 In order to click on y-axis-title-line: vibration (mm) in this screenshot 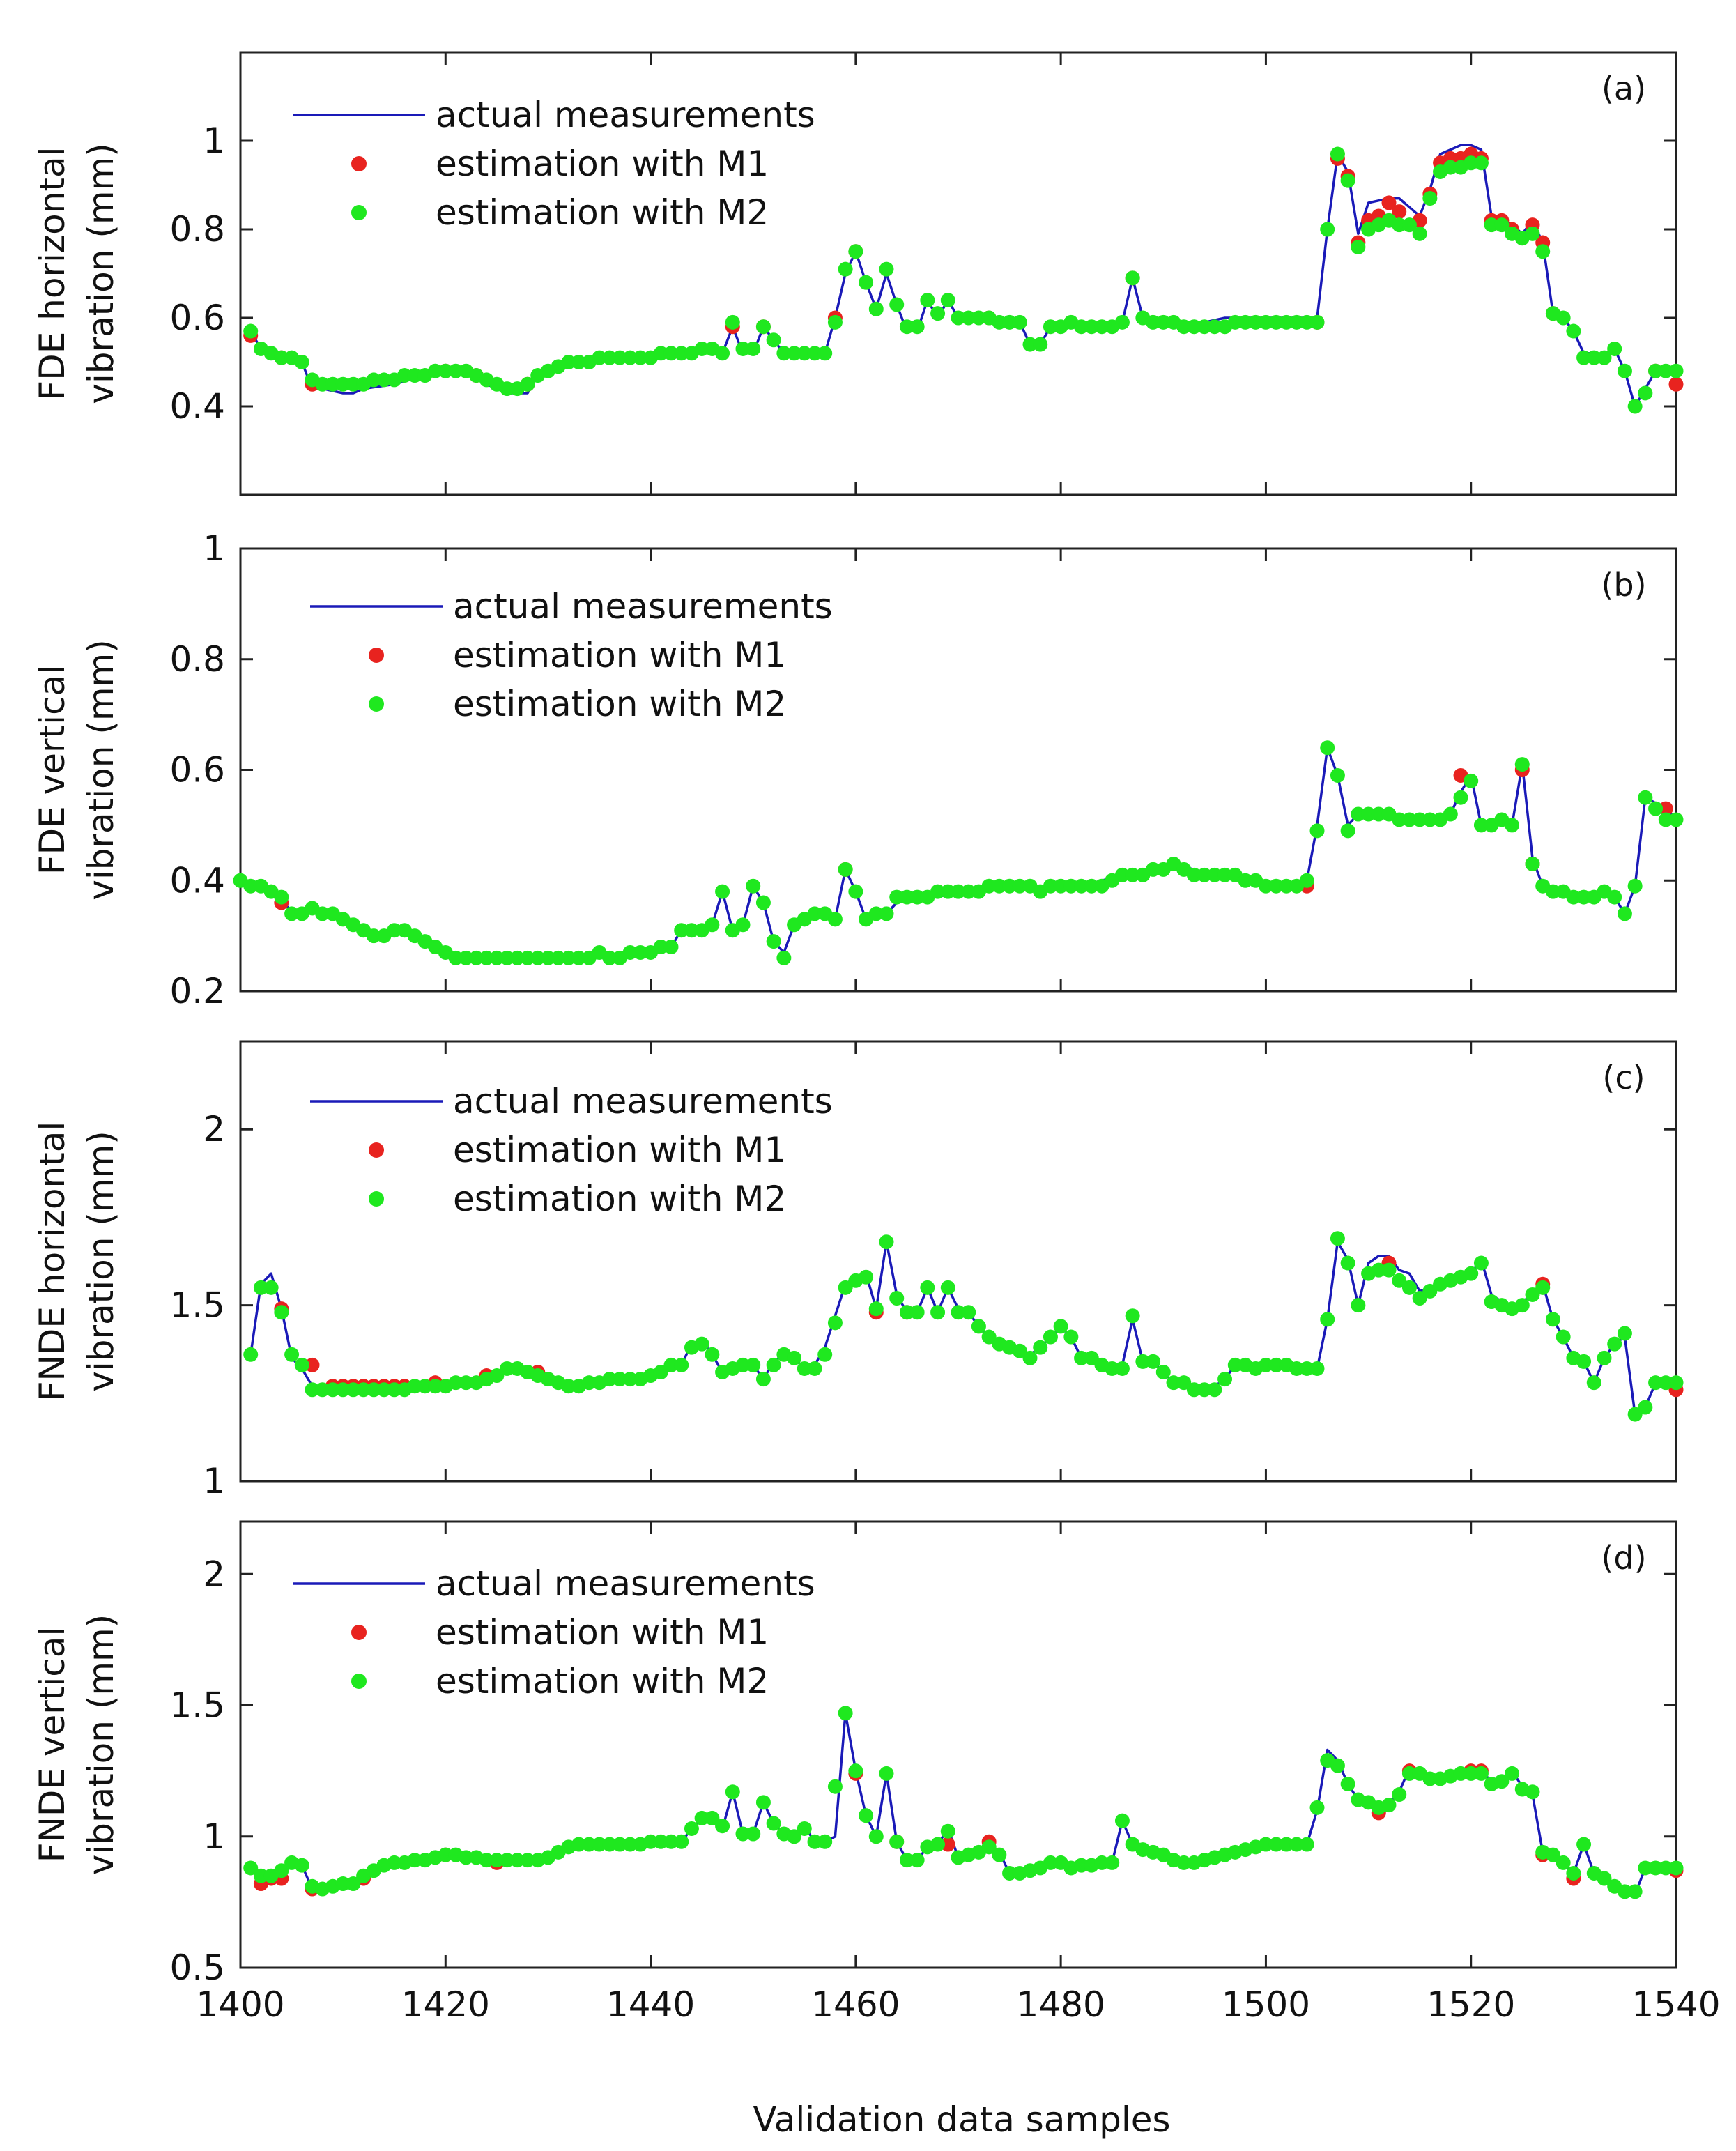, I will do `click(101, 273)`.